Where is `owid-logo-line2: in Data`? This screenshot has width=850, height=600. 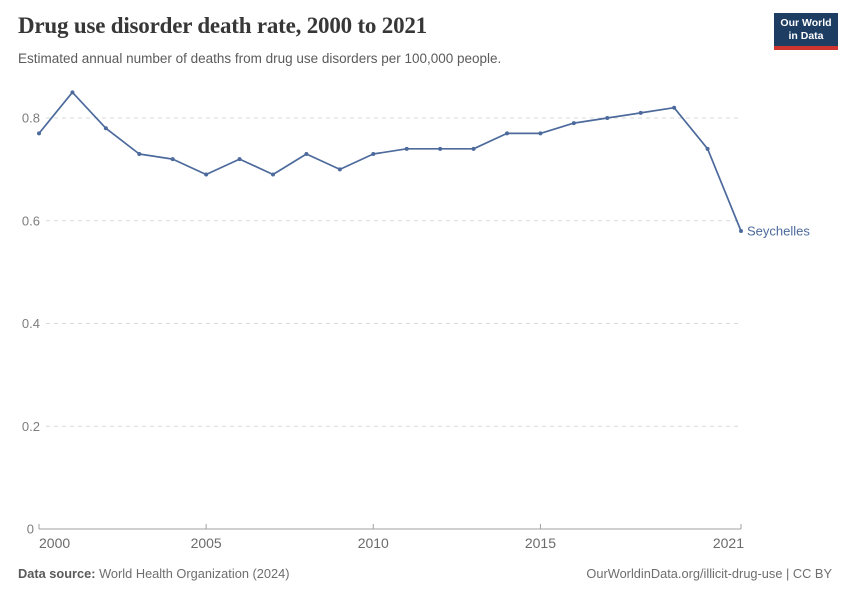 owid-logo-line2: in Data is located at coordinates (806, 35).